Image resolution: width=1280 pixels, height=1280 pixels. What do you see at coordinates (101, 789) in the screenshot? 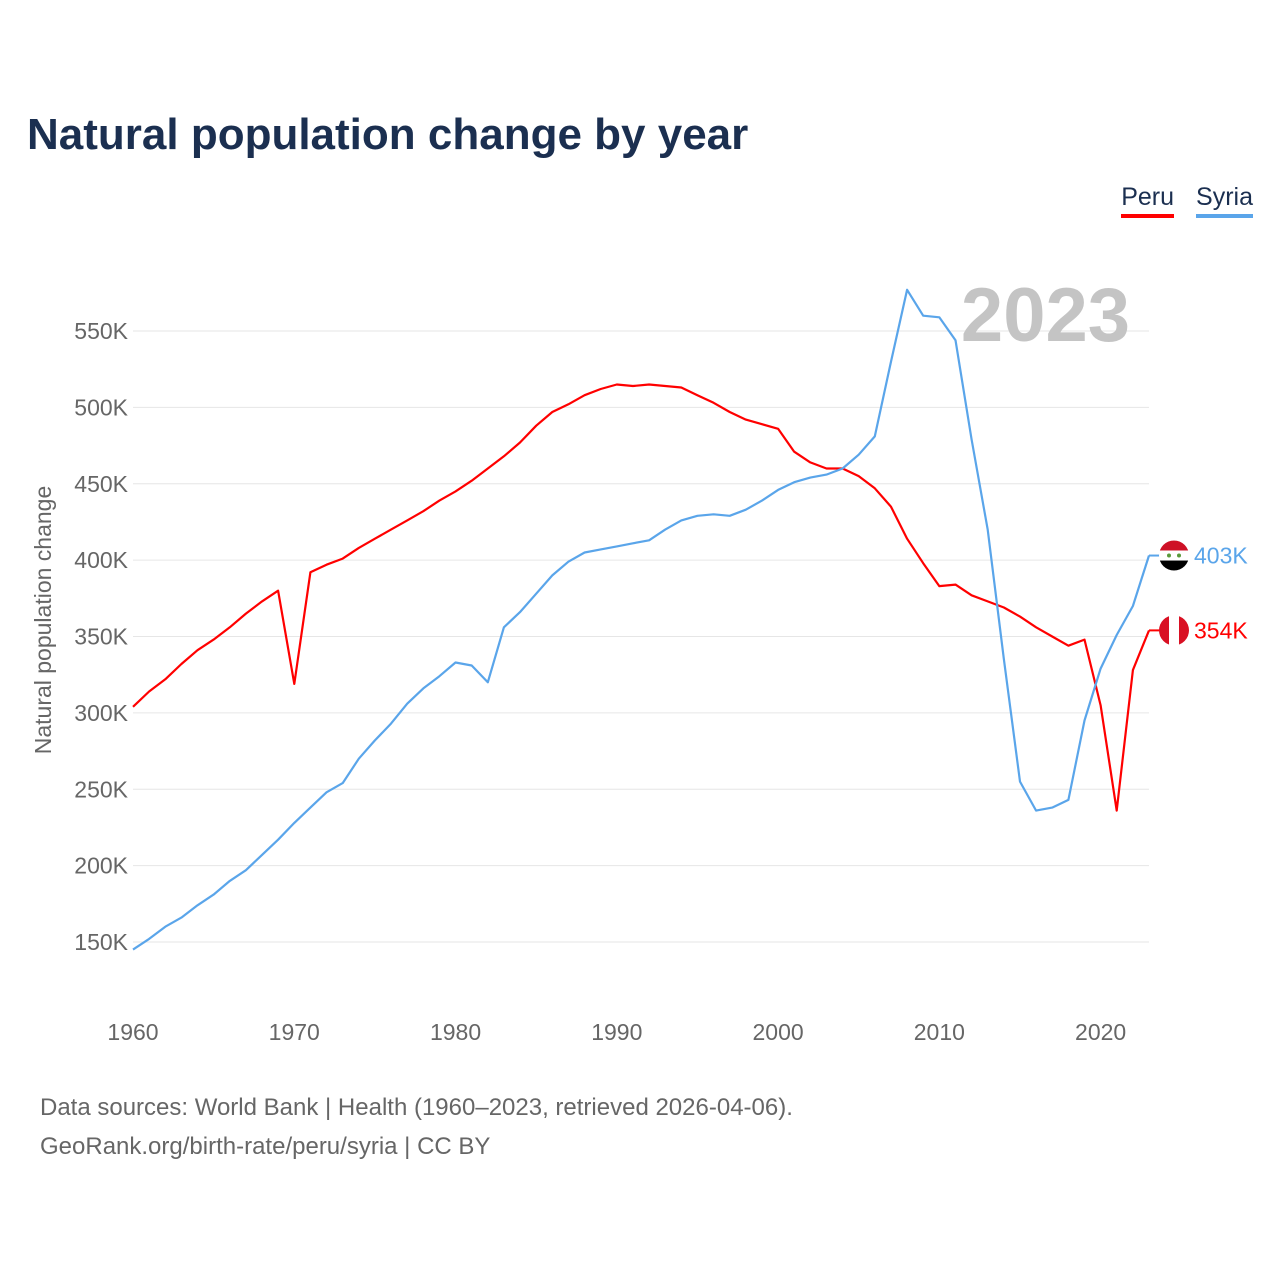
I see `y-tick-label: 250K` at bounding box center [101, 789].